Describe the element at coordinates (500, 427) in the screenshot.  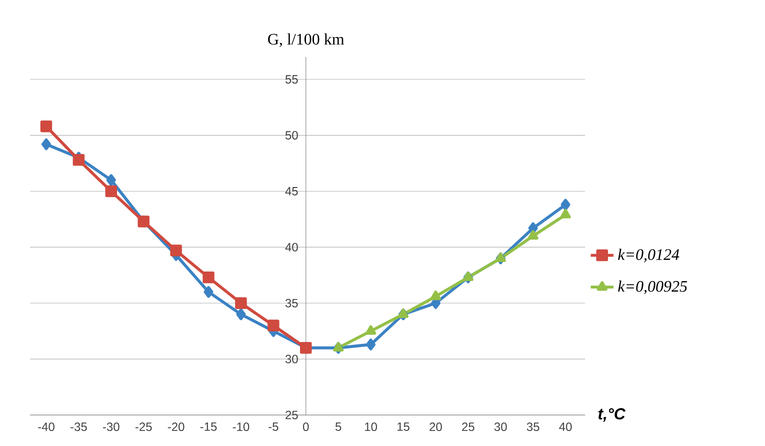
I see `x-tick-label: 30` at that location.